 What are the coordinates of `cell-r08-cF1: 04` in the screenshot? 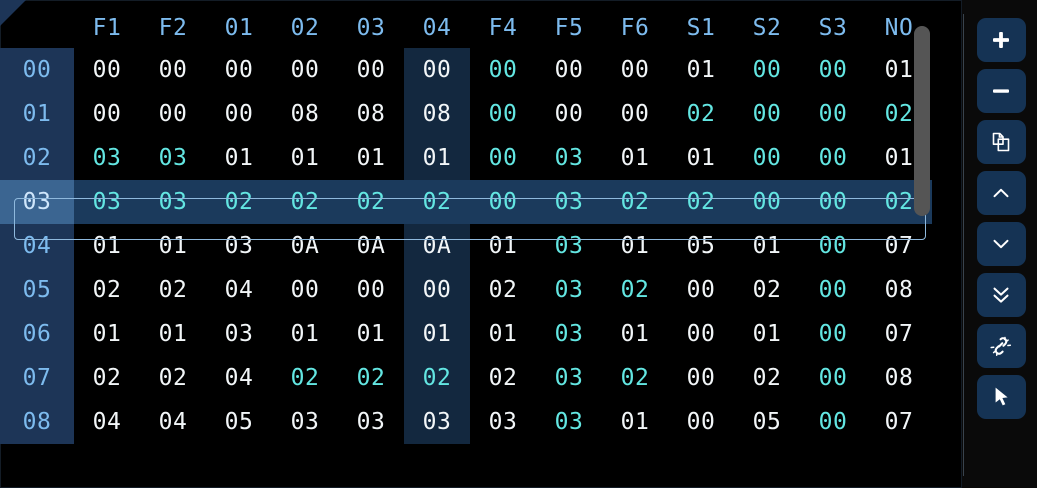 It's located at (107, 422).